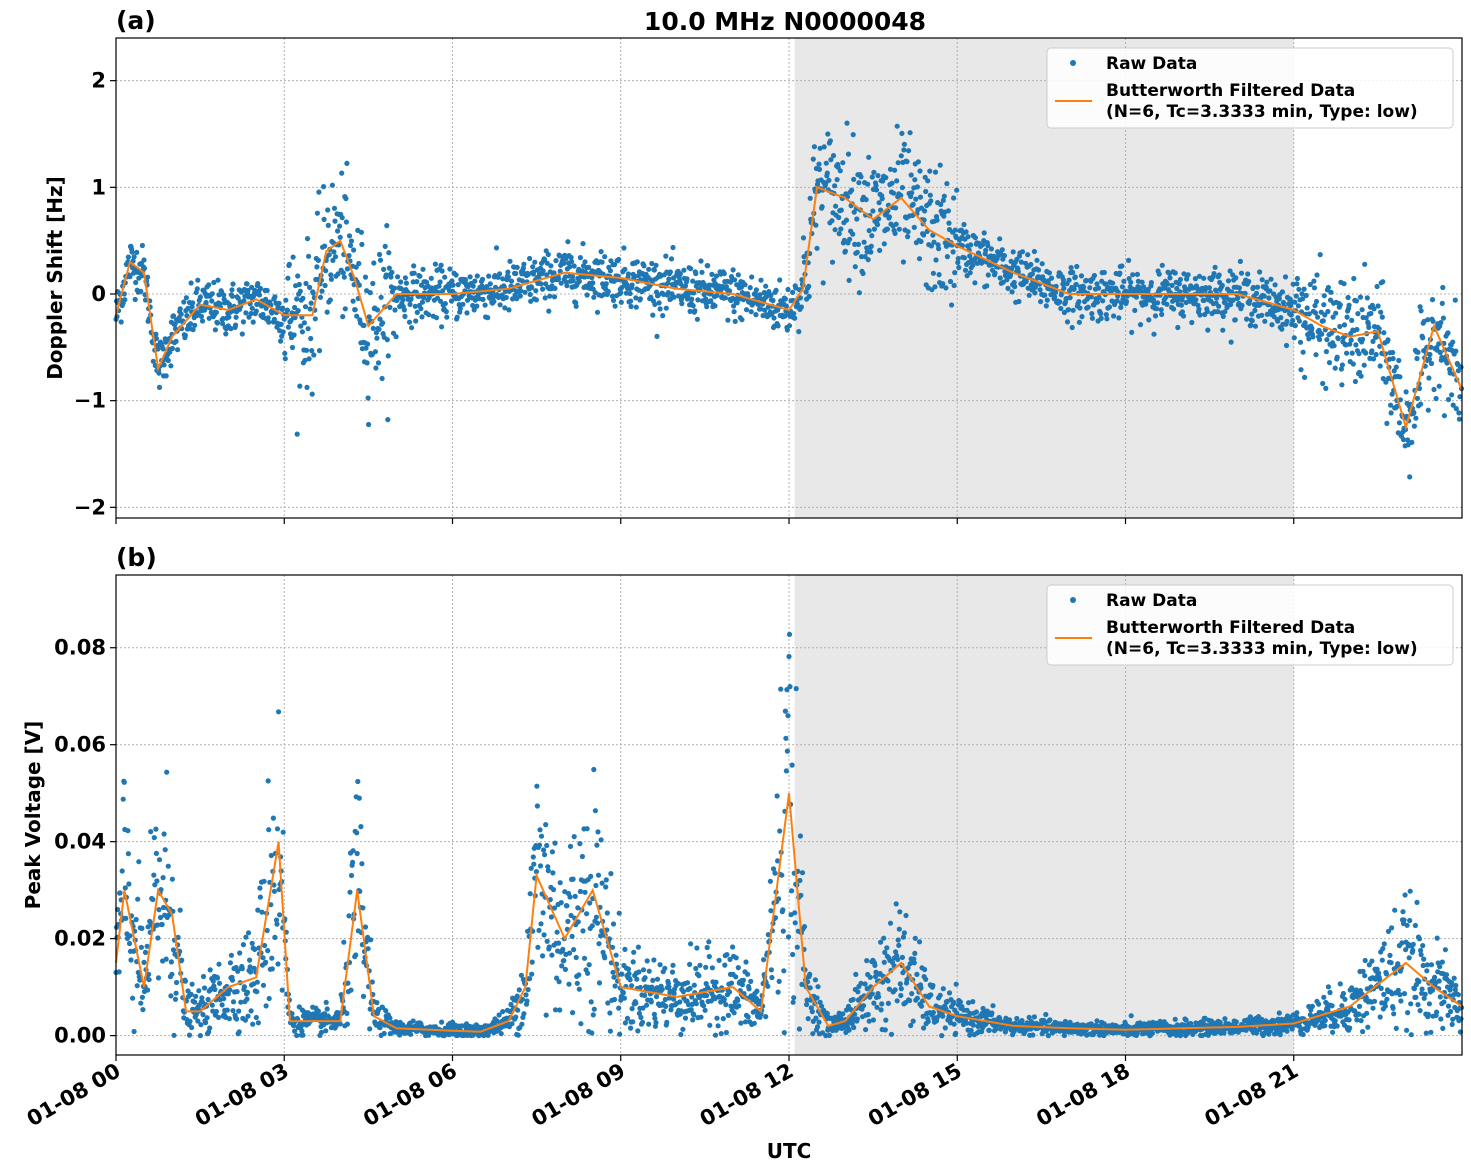  I want to click on legend-filtered-params: (N=6, Tc=3.3333 min, Type: low), so click(1262, 112).